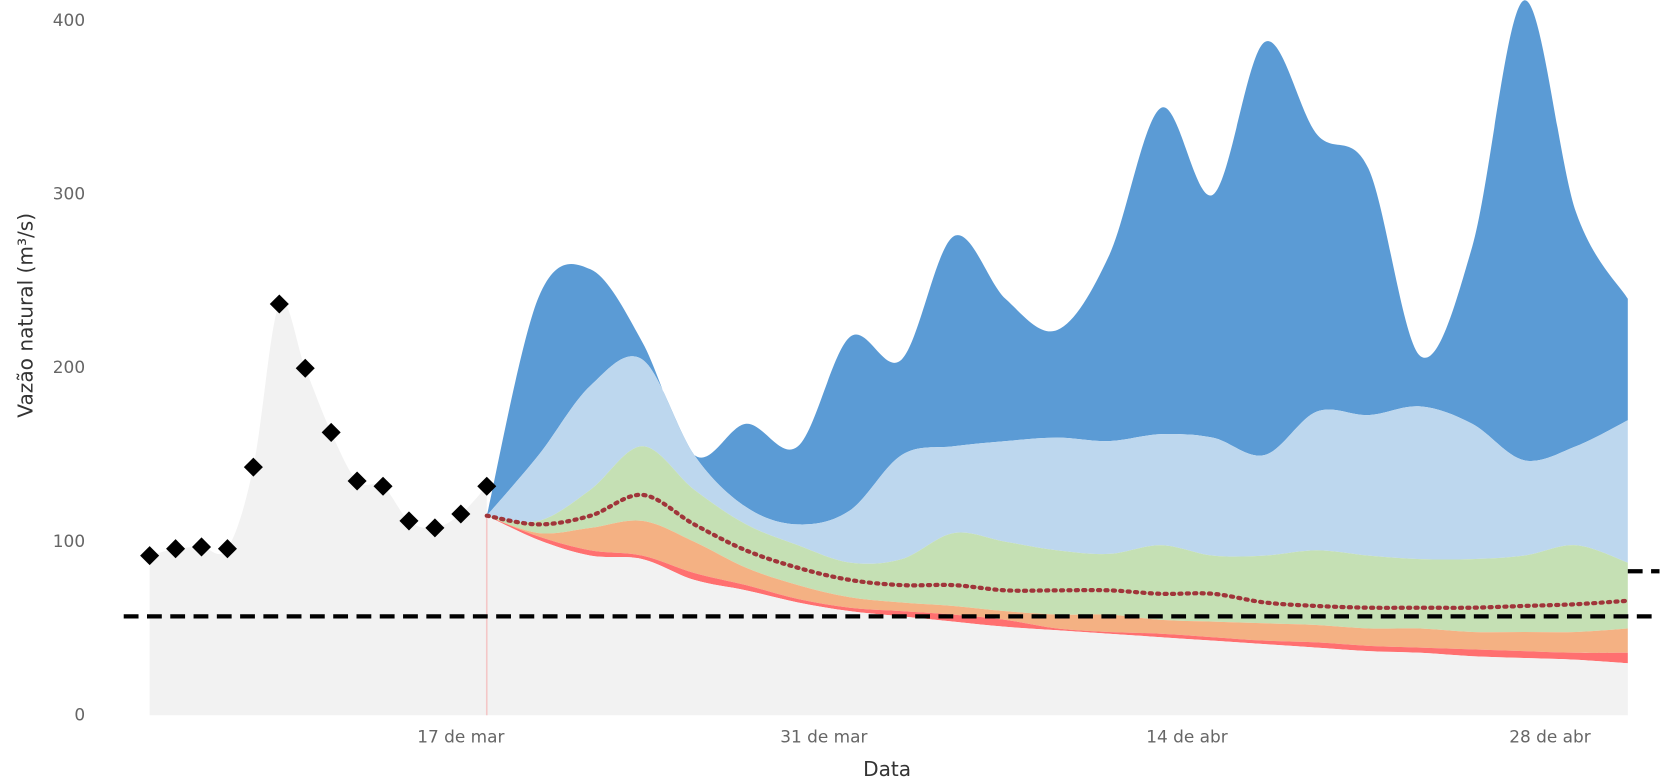 This screenshot has width=1660, height=783. I want to click on x-tick-label: 31 de mar, so click(823, 737).